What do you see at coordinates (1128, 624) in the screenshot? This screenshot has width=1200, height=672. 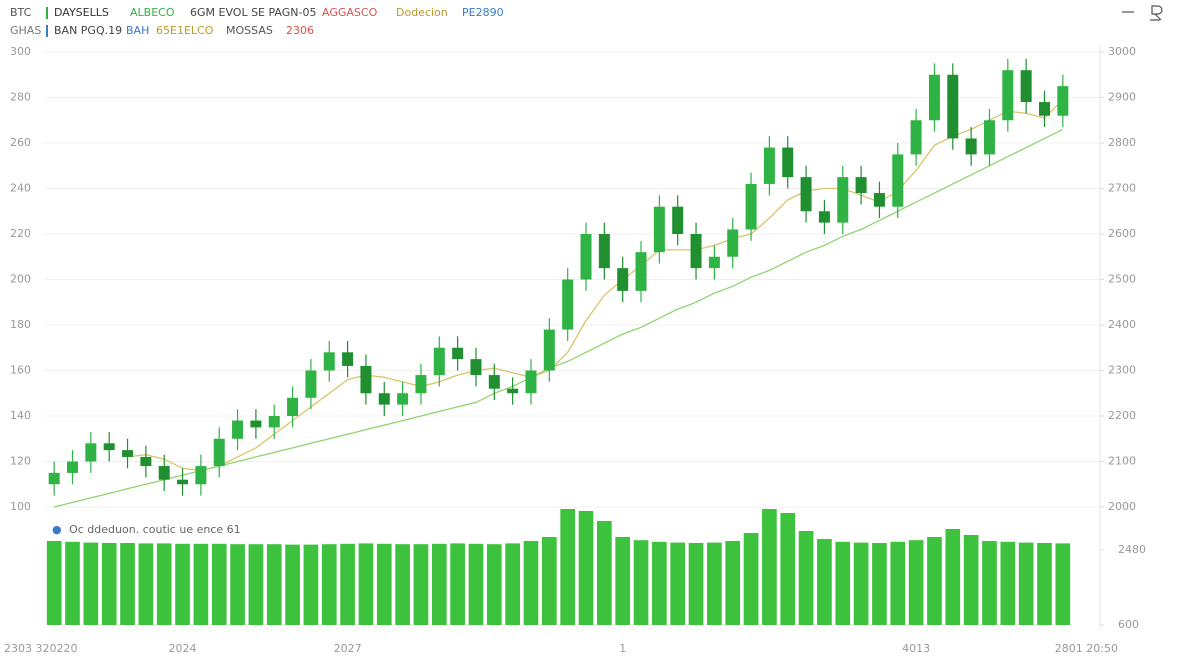 I see `volume-tick-label: 600` at bounding box center [1128, 624].